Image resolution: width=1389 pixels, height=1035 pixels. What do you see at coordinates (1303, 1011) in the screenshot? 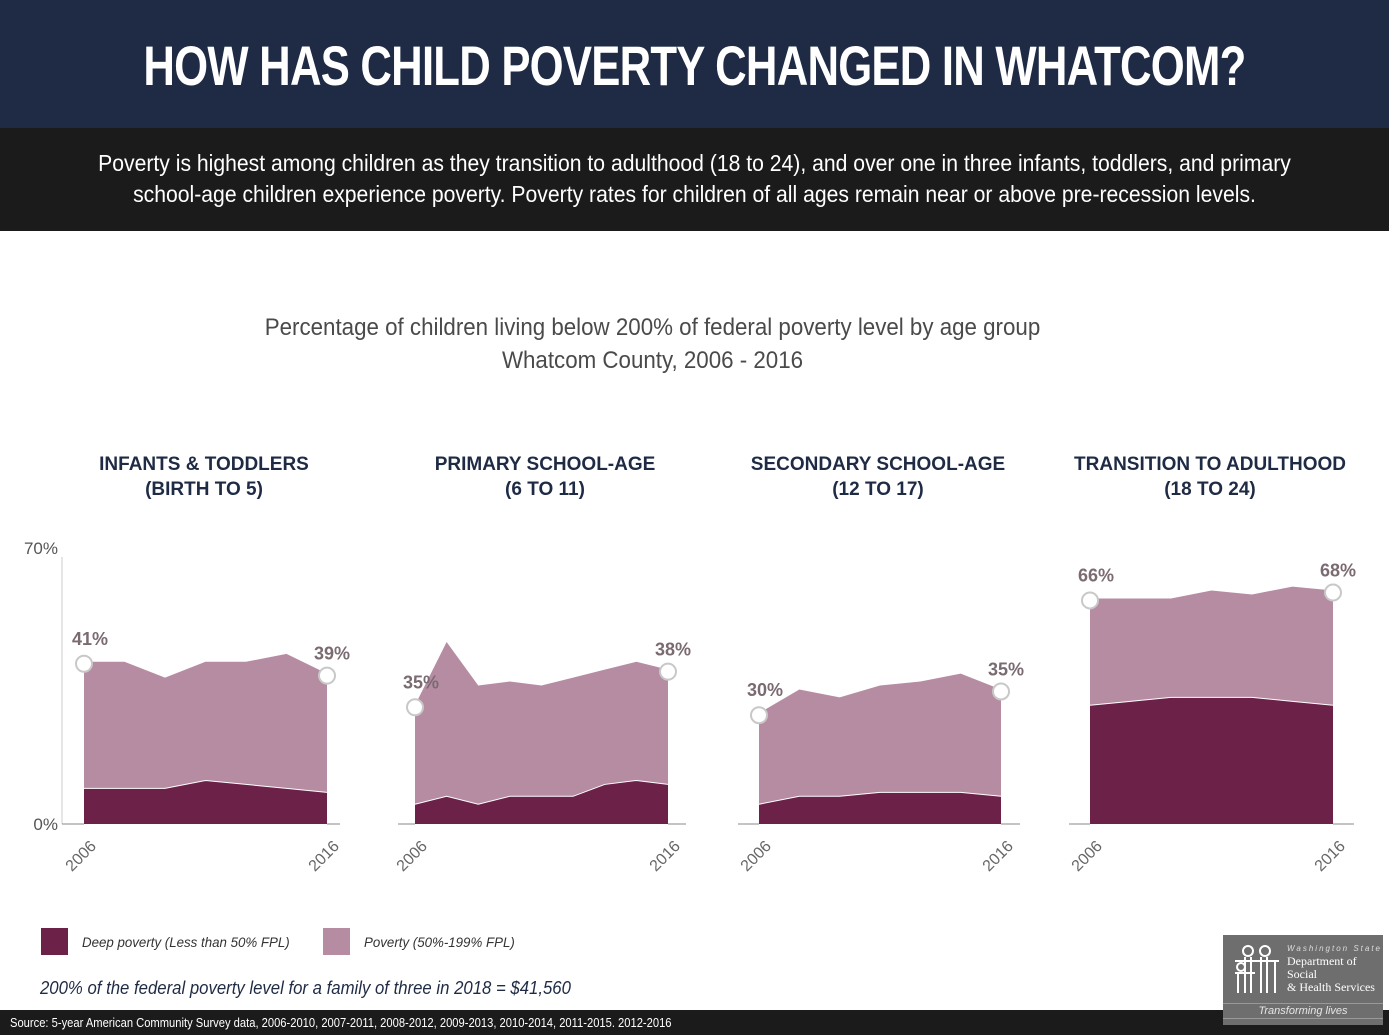
I see `logo-tagline: Transforming lives` at bounding box center [1303, 1011].